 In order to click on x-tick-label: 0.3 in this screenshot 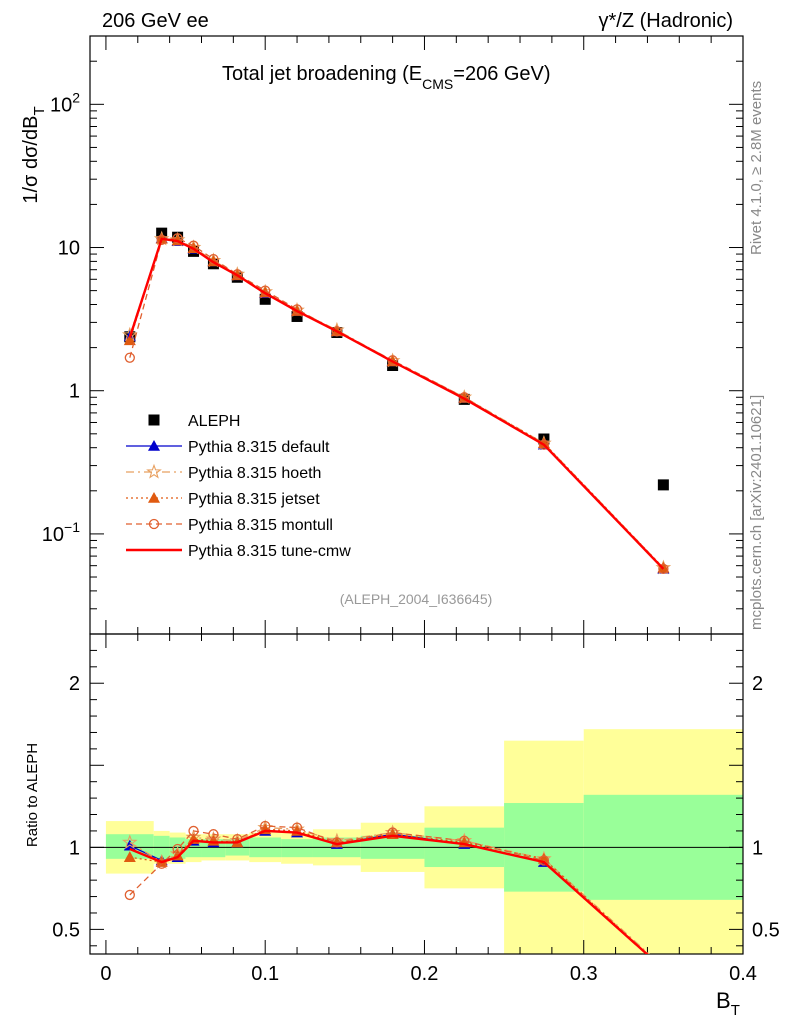, I will do `click(584, 974)`.